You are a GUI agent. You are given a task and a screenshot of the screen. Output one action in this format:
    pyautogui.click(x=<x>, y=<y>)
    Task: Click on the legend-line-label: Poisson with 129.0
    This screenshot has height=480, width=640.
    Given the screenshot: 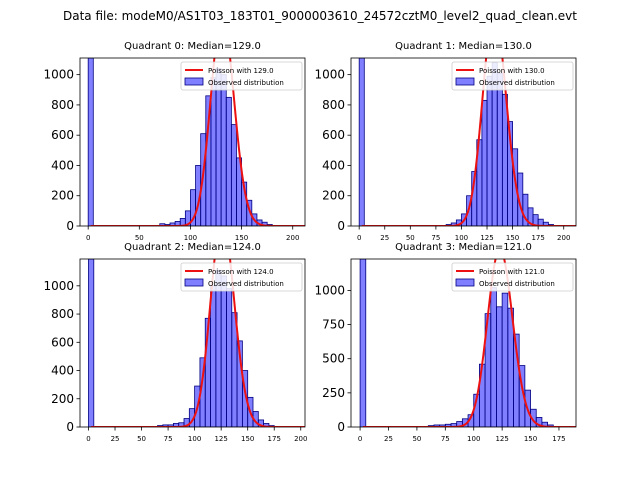 What is the action you would take?
    pyautogui.click(x=241, y=71)
    